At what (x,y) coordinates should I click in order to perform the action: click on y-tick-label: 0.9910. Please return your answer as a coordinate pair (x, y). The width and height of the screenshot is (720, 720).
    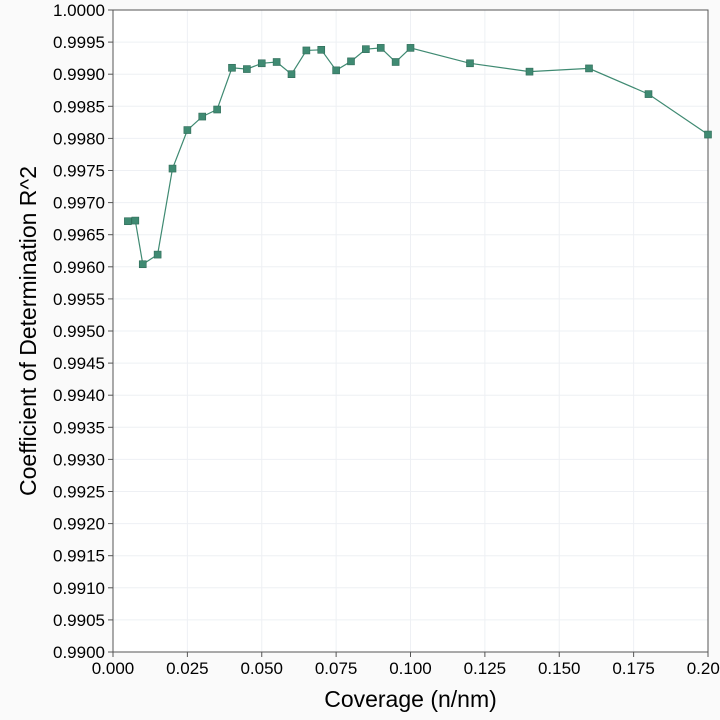
    Looking at the image, I should click on (79, 588).